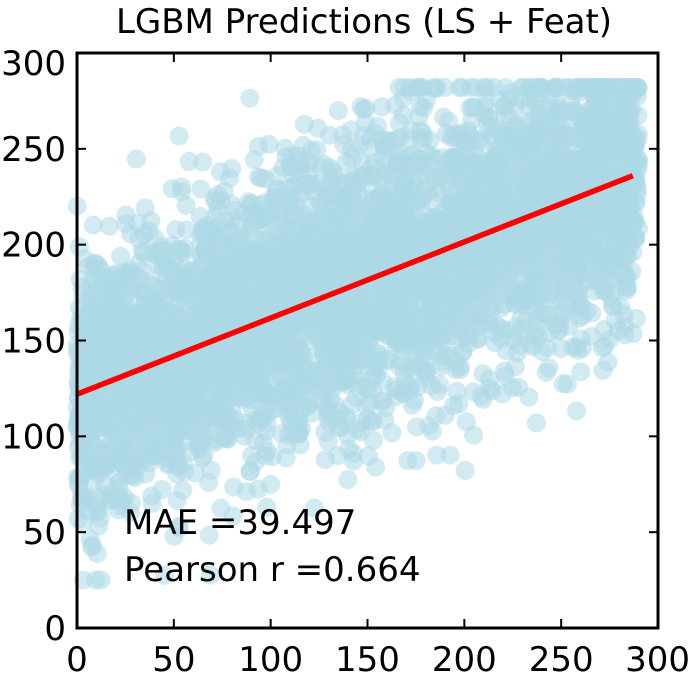  I want to click on x-tick-label: 0, so click(77, 657).